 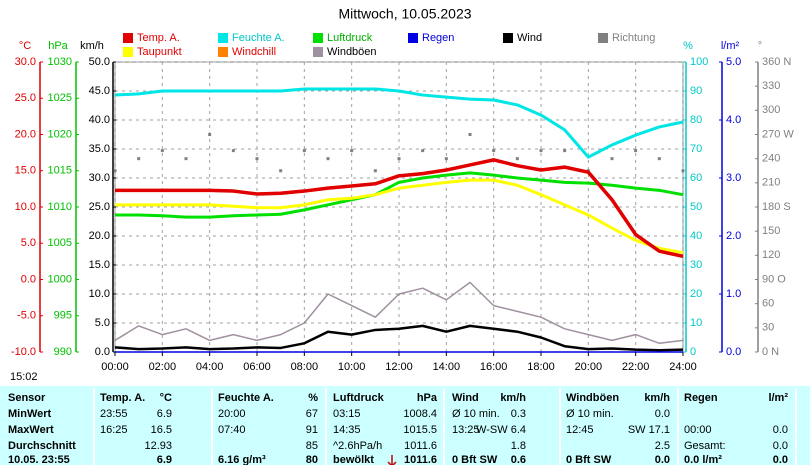 I want to click on x-tick-label: 10:00, so click(x=352, y=367).